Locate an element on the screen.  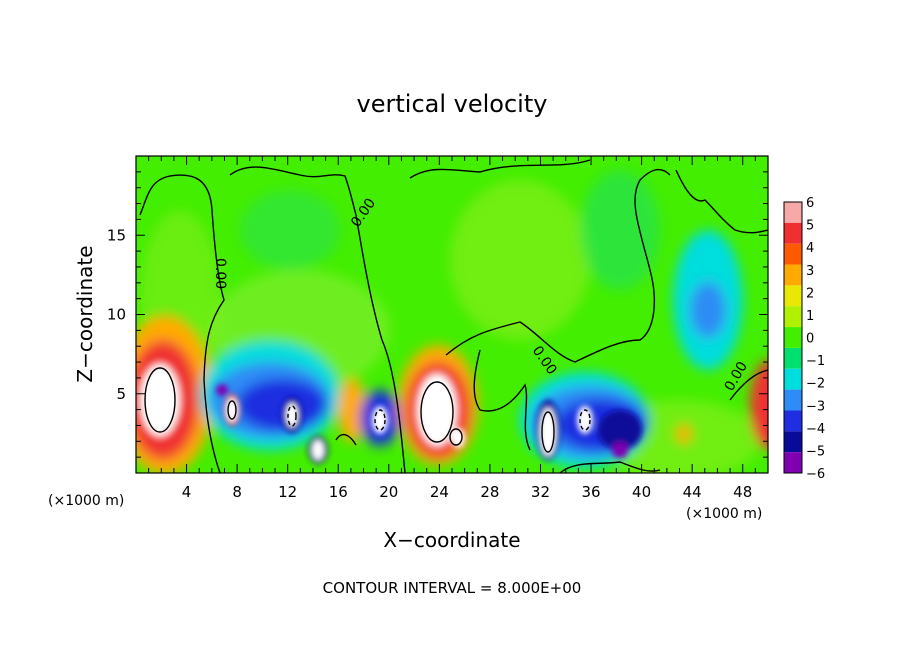
colorbar-label: 3 is located at coordinates (810, 271).